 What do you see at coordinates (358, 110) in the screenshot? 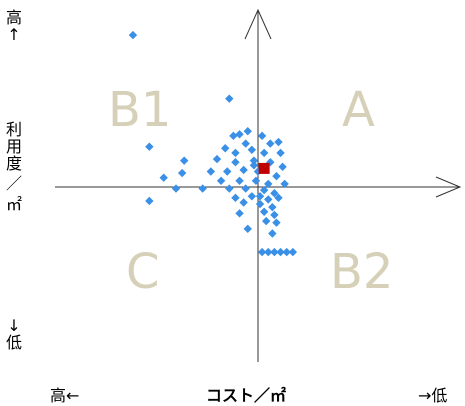
I see `quadrant-label-a: A` at bounding box center [358, 110].